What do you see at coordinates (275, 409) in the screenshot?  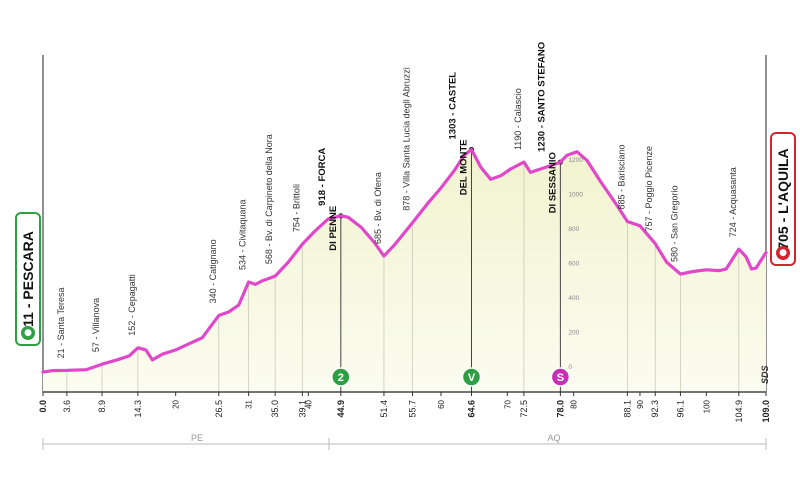 I see `distance-tick-label: 35.0` at bounding box center [275, 409].